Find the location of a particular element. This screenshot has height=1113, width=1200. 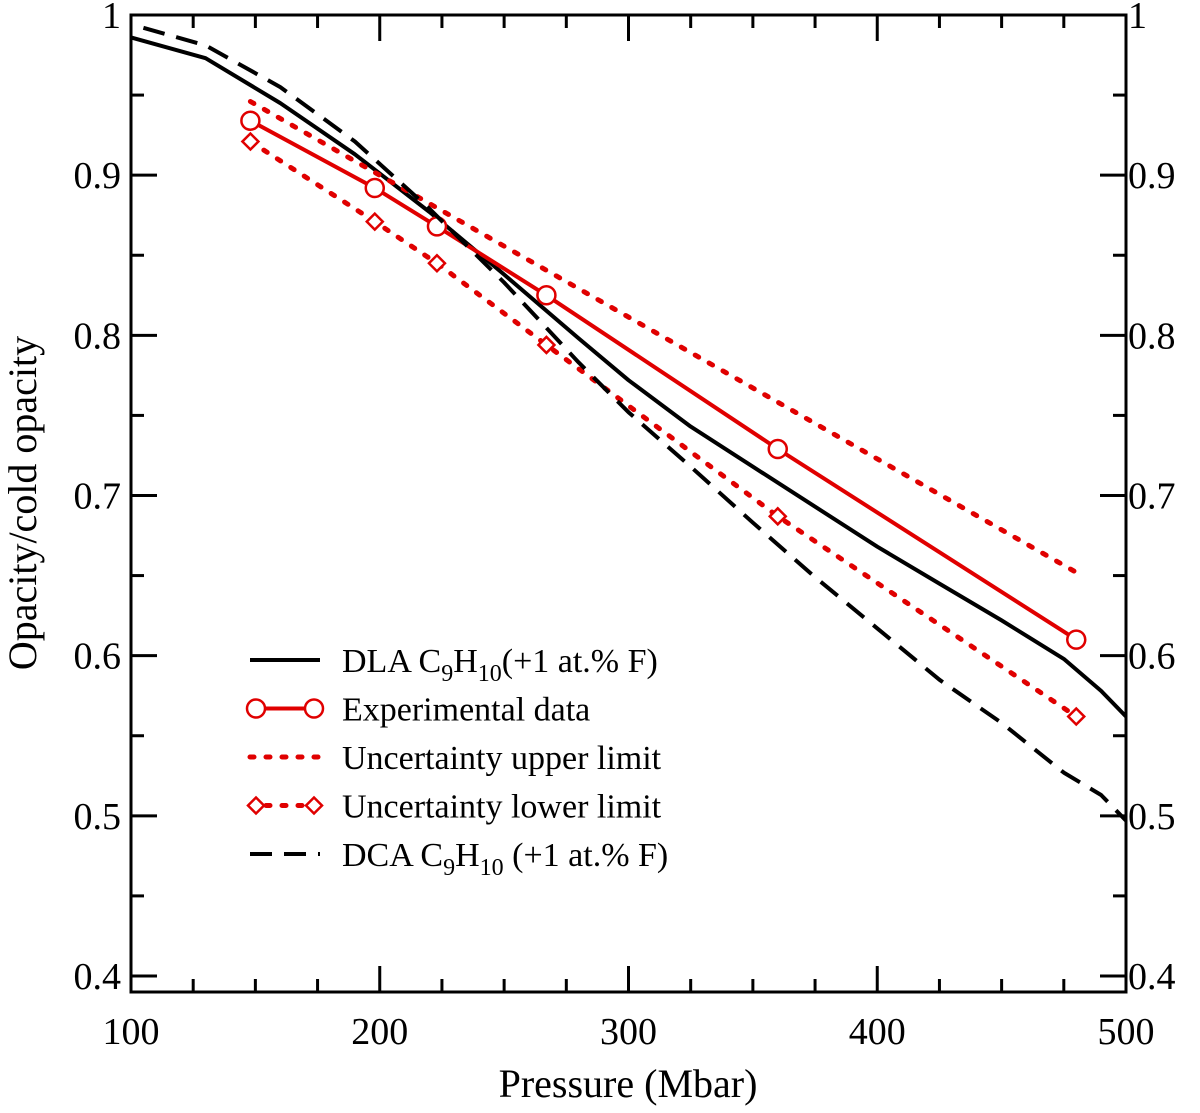

y-tick-label-left: 0.7 is located at coordinates (98, 496).